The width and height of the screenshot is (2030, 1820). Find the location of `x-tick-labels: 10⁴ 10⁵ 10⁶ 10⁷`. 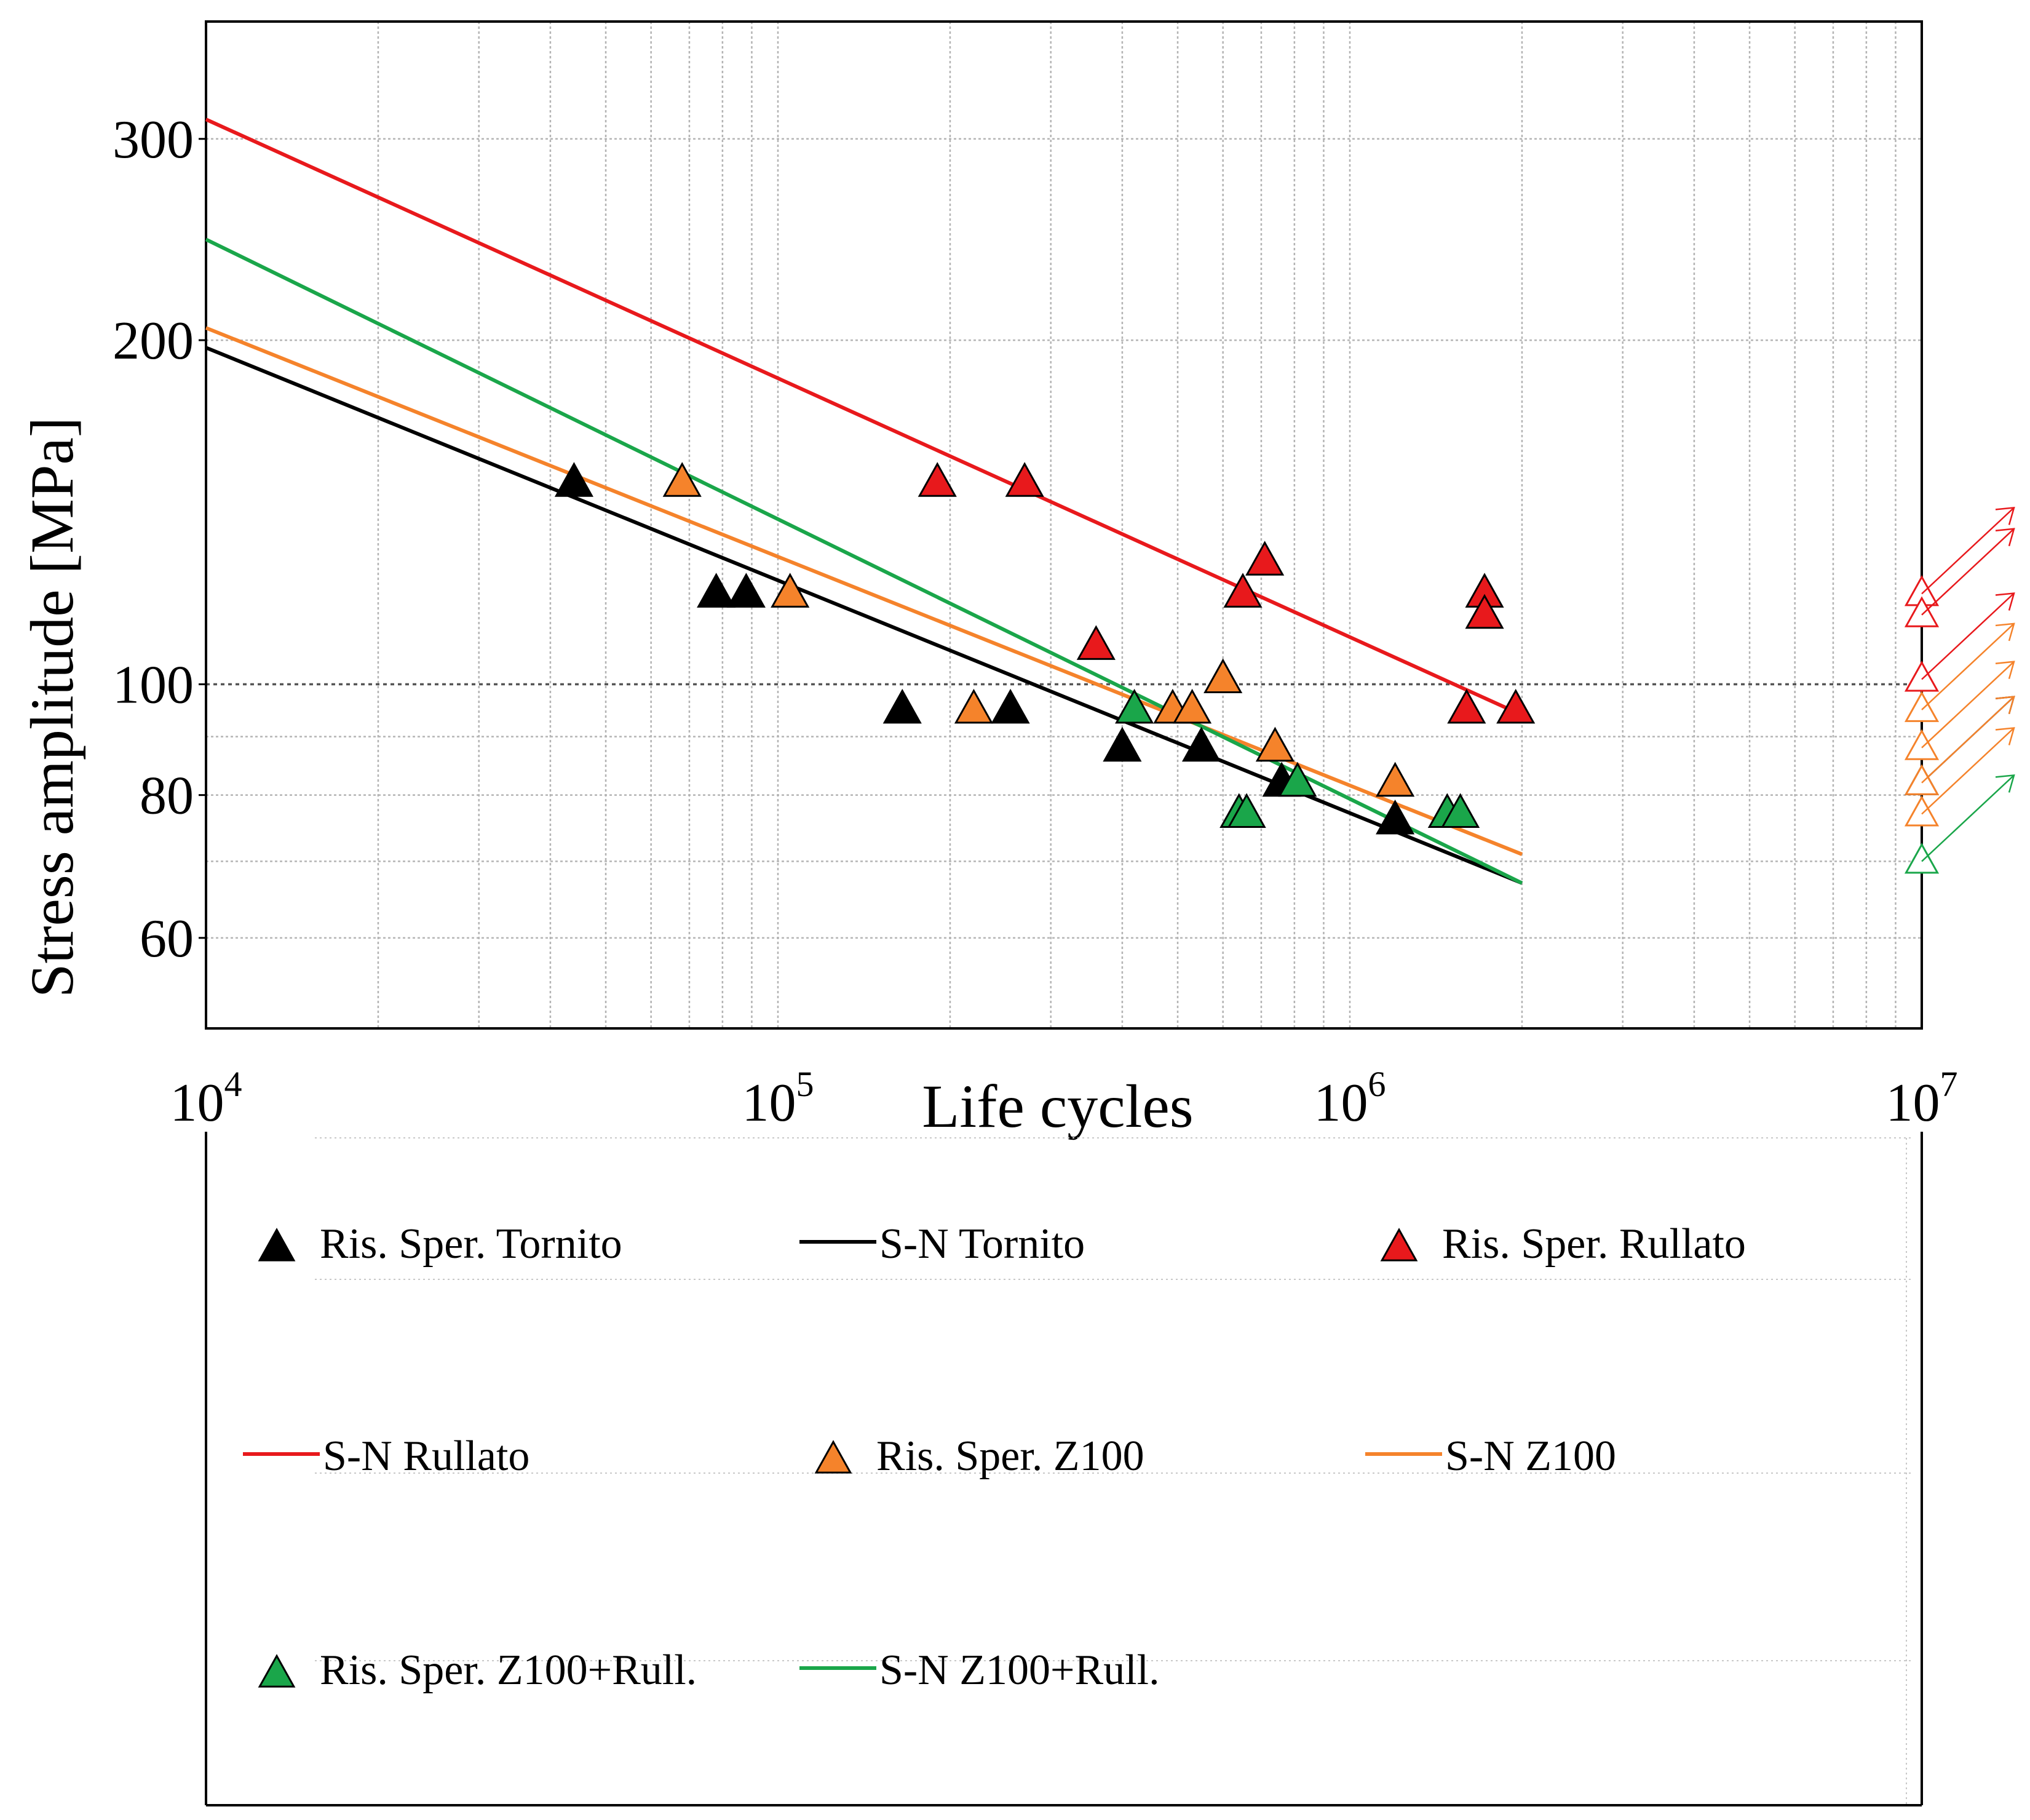

x-tick-labels: 10⁴ 10⁵ 10⁶ 10⁷ is located at coordinates (1064, 1098).